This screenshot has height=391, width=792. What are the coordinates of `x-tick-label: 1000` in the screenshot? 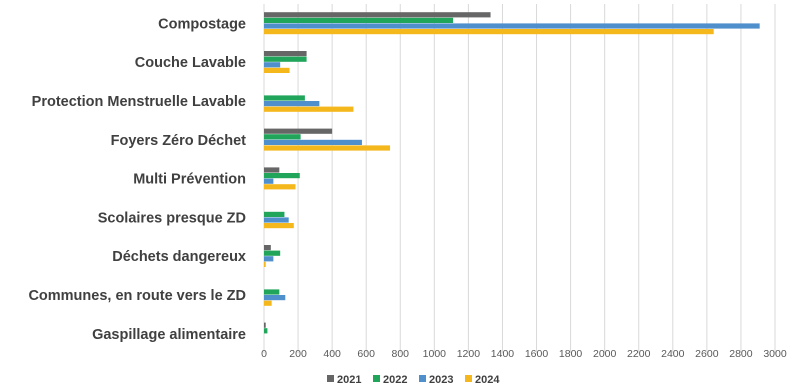 It's located at (435, 354).